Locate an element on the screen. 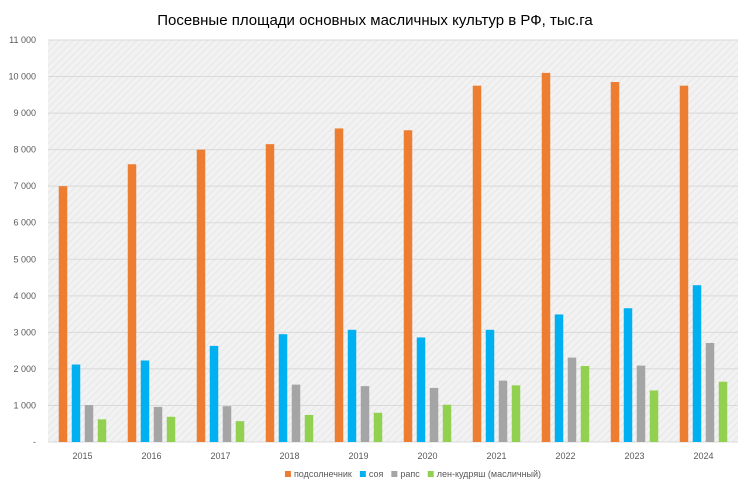  y-tick-label: 4 000 is located at coordinates (24, 296).